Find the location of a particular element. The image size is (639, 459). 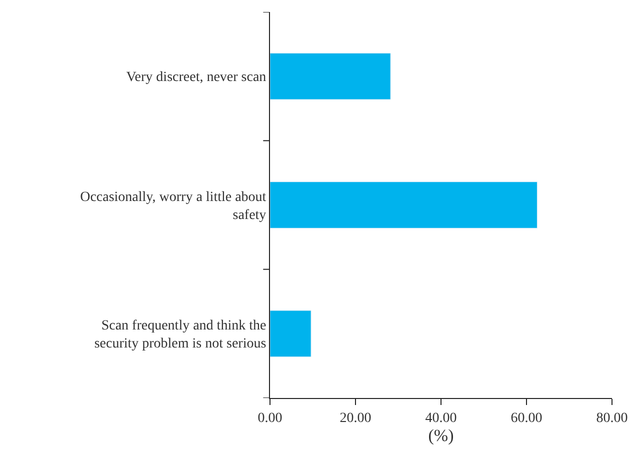

y-tick-label: Occasionally, worry a little about safety is located at coordinates (173, 206).